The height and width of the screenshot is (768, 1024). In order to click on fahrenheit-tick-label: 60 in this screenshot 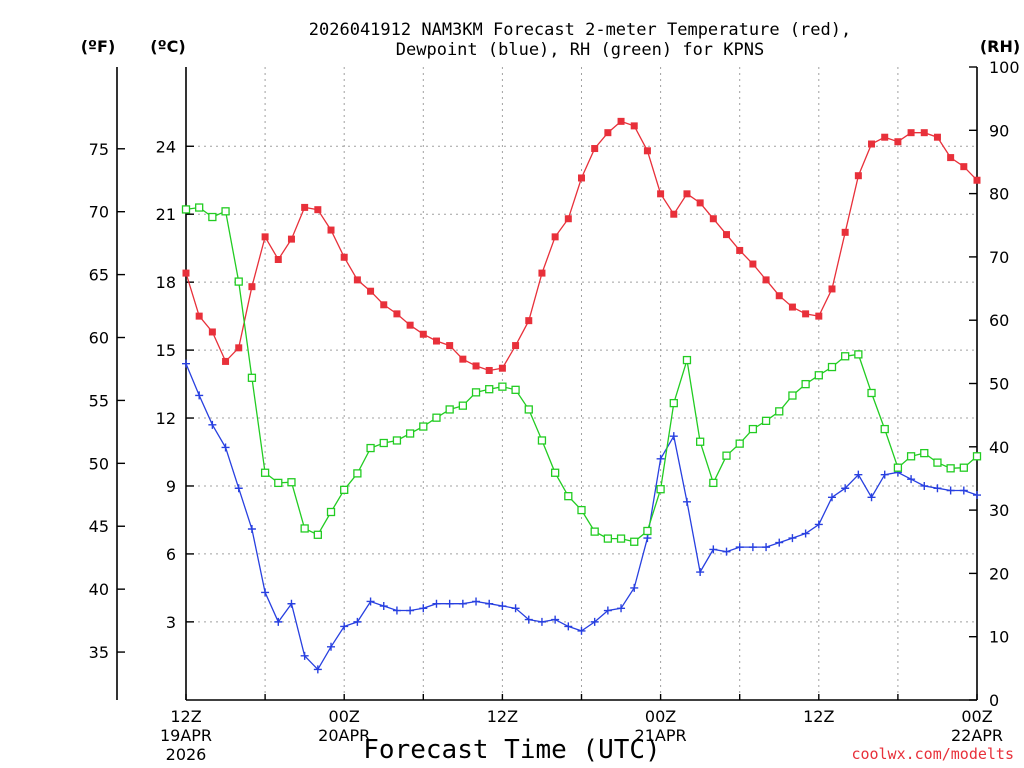, I will do `click(99, 338)`.